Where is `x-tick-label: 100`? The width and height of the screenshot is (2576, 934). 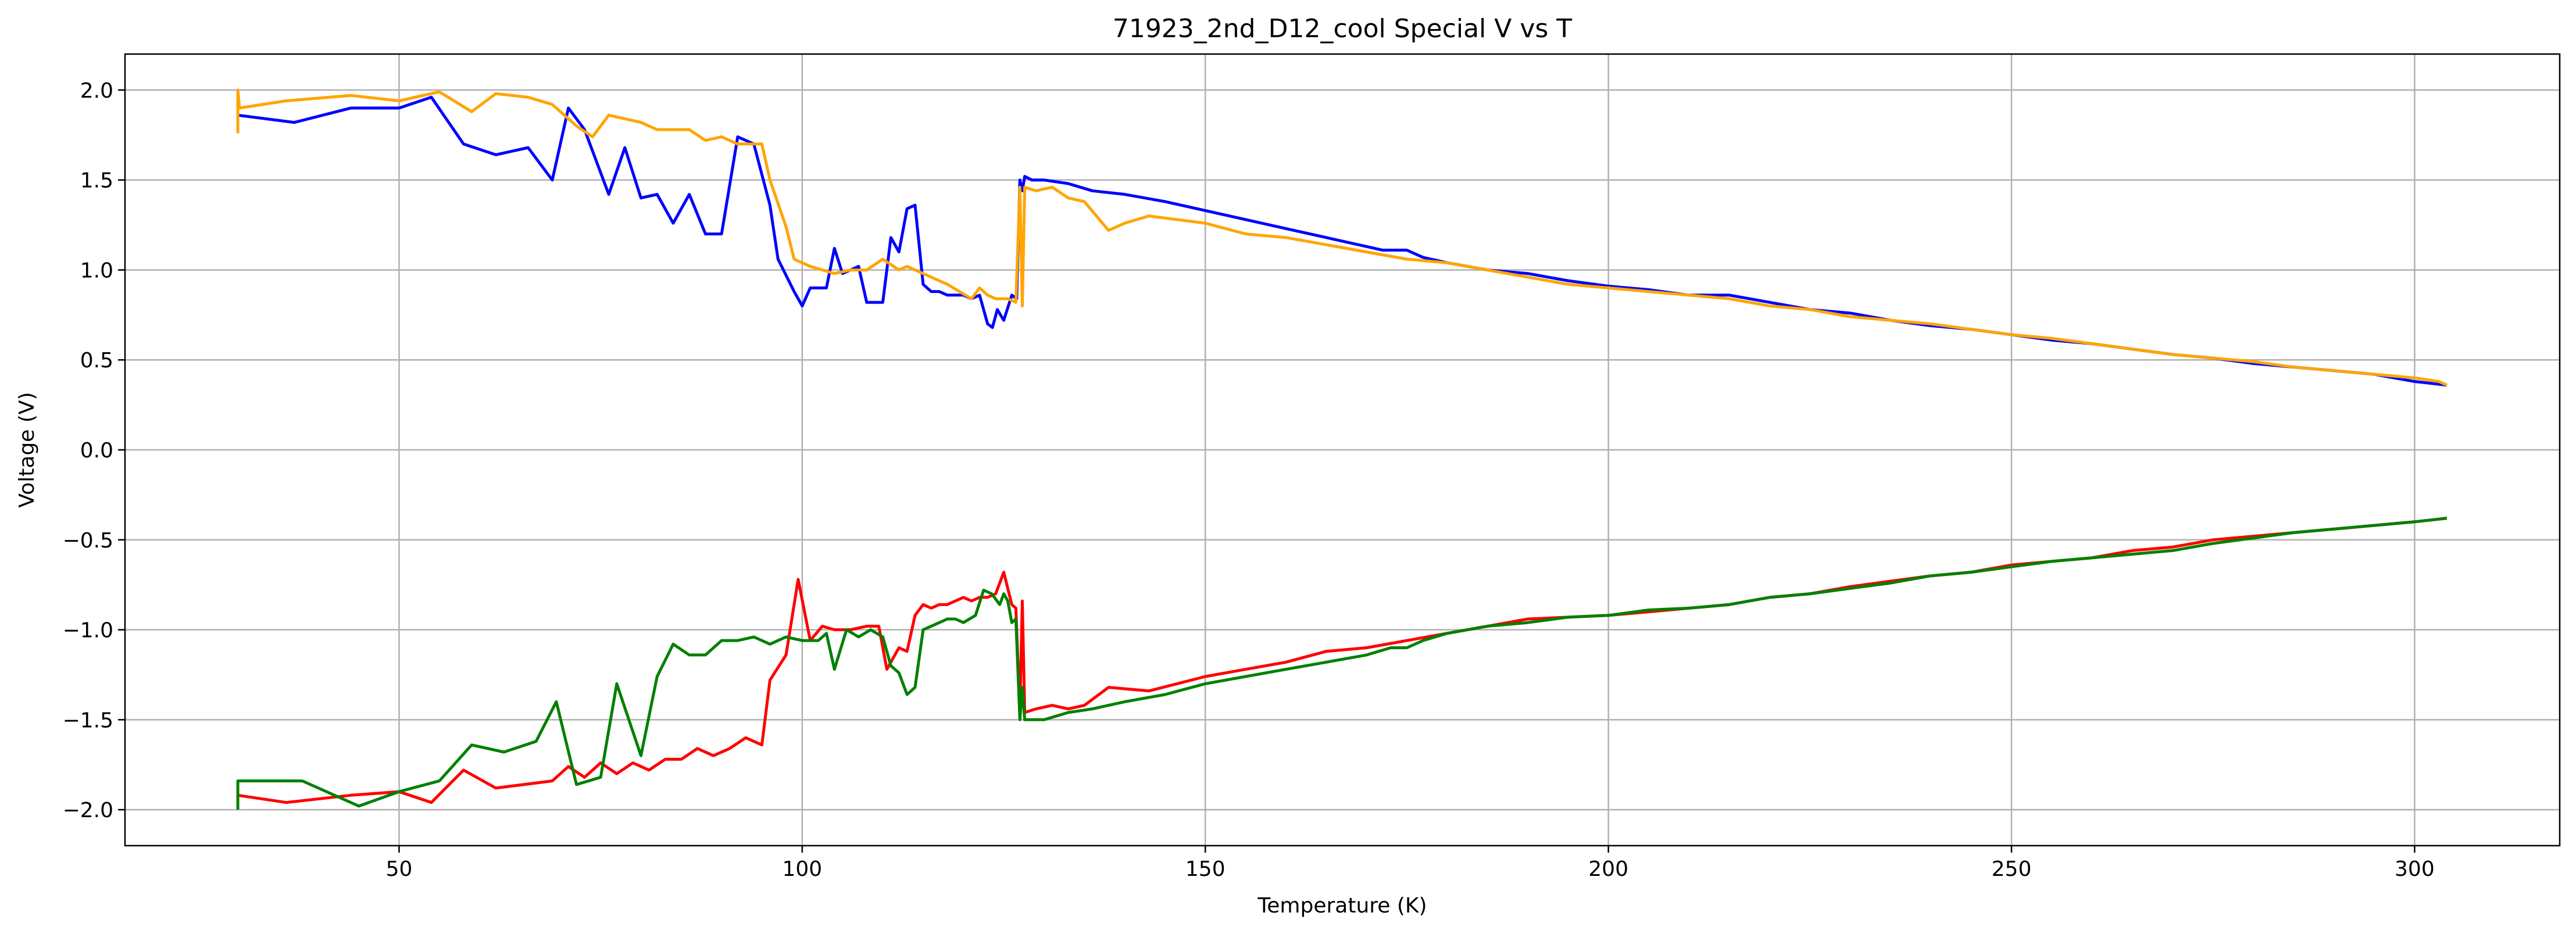
x-tick-label: 100 is located at coordinates (803, 869).